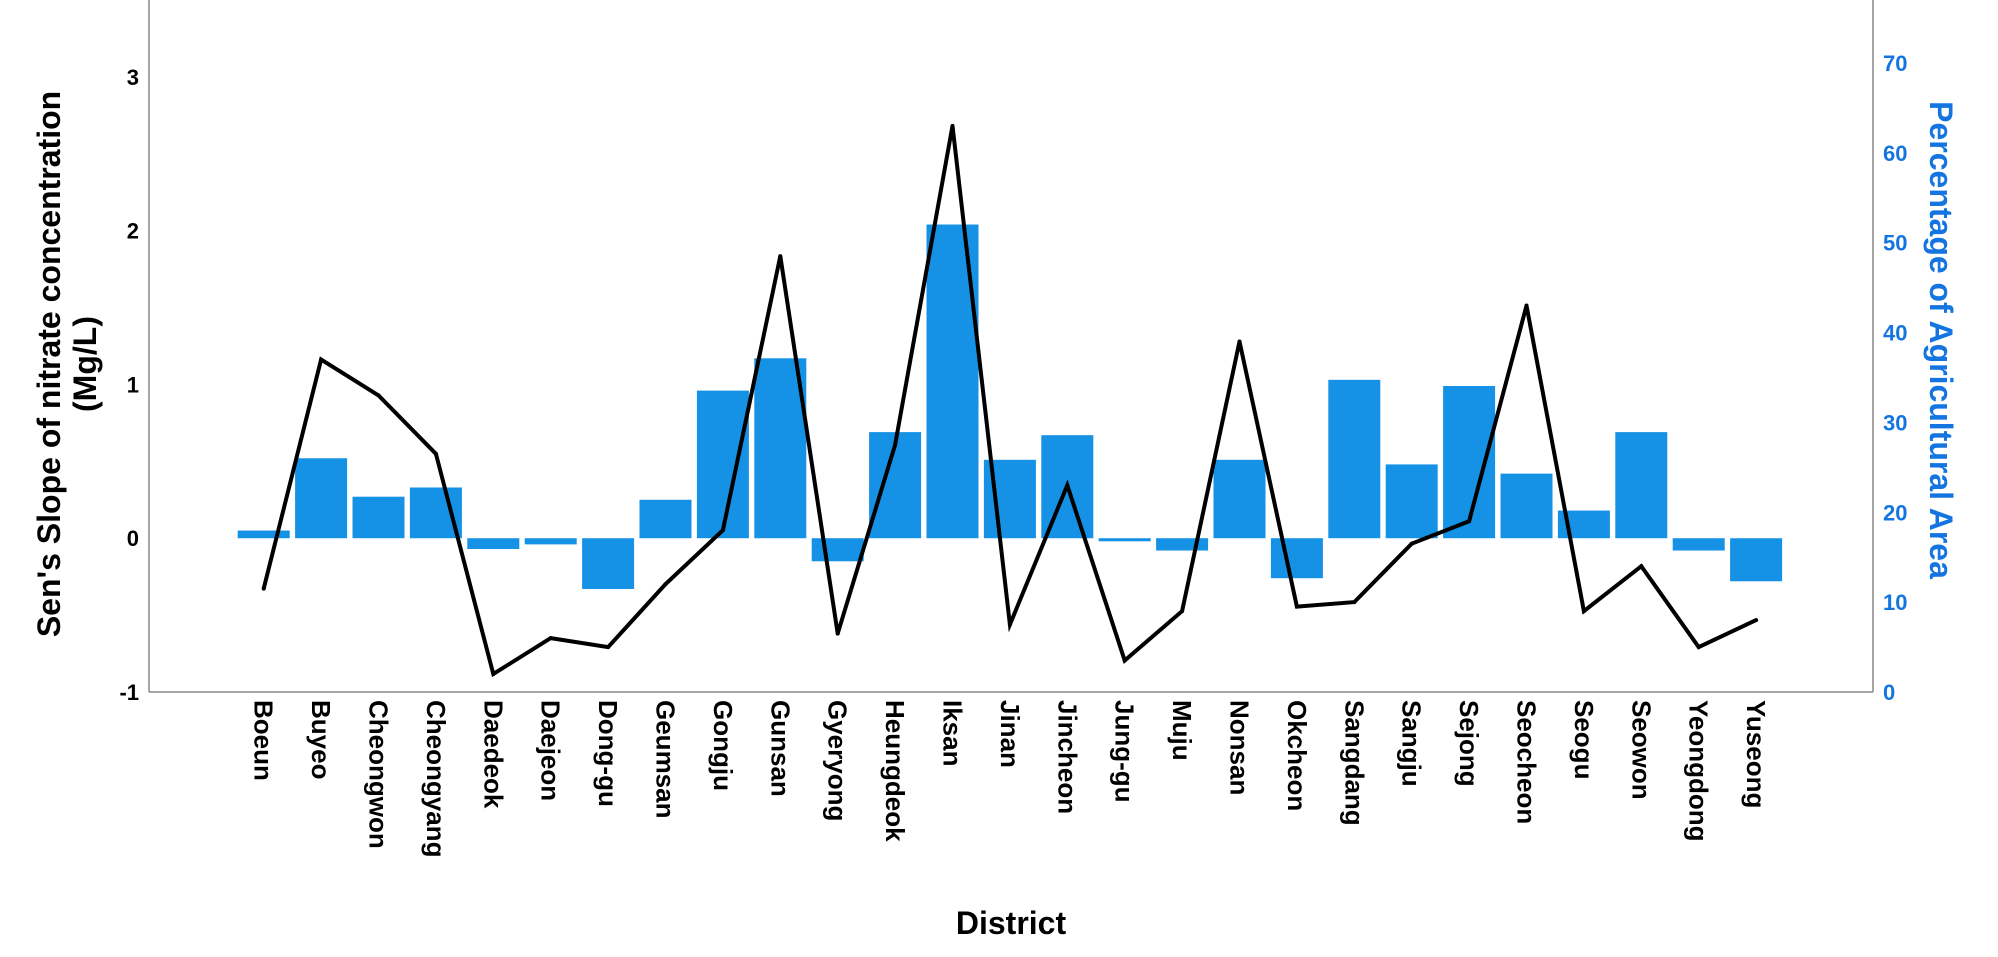 The height and width of the screenshot is (957, 1998). Describe the element at coordinates (723, 745) in the screenshot. I see `category-label: Gongju` at that location.